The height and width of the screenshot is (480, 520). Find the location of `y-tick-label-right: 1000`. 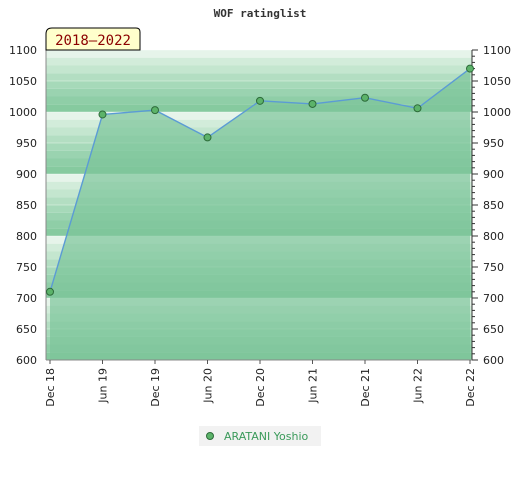

y-tick-label-right: 1000 is located at coordinates (497, 112).